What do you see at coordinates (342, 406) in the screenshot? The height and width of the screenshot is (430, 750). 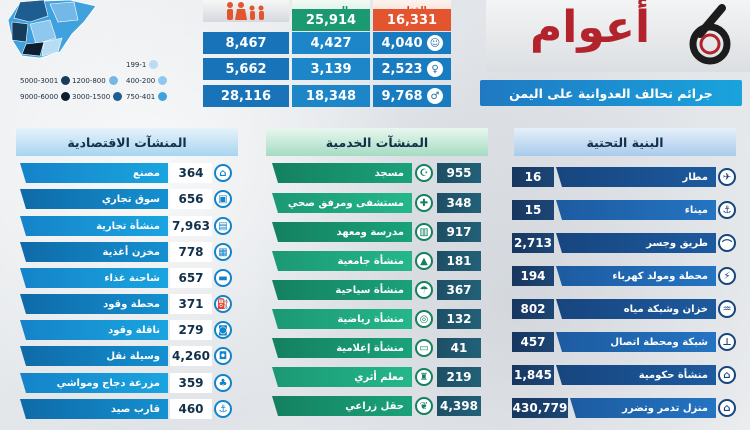 I see `row-label: حقل زراعي` at bounding box center [342, 406].